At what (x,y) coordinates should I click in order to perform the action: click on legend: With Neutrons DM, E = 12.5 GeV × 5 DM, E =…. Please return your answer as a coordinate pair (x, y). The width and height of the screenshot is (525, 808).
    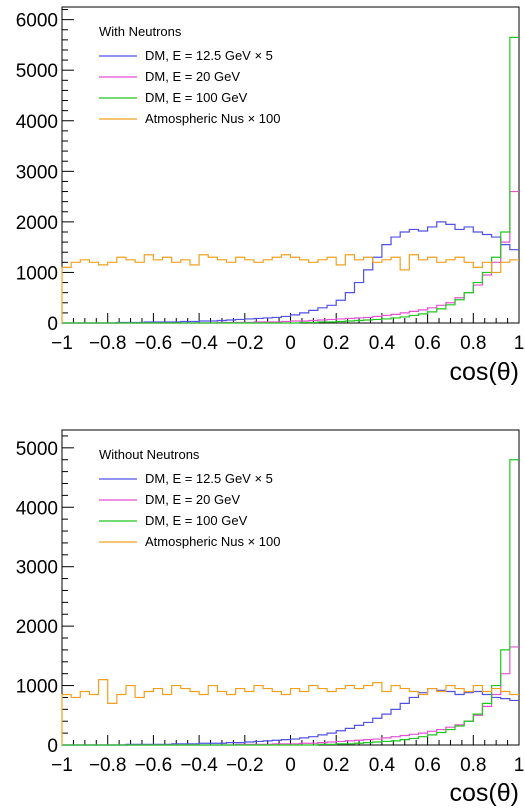
    Looking at the image, I should click on (189, 75).